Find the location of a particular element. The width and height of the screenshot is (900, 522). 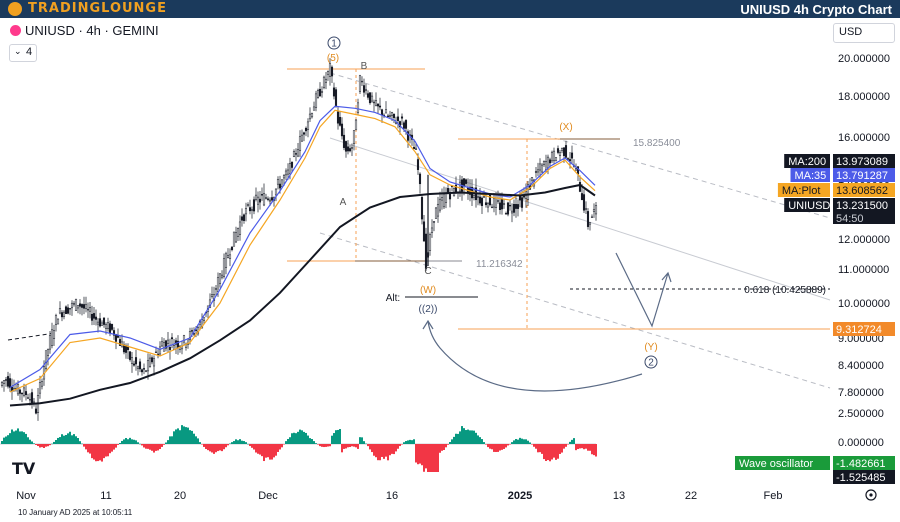

wave2-circle is located at coordinates (651, 362).